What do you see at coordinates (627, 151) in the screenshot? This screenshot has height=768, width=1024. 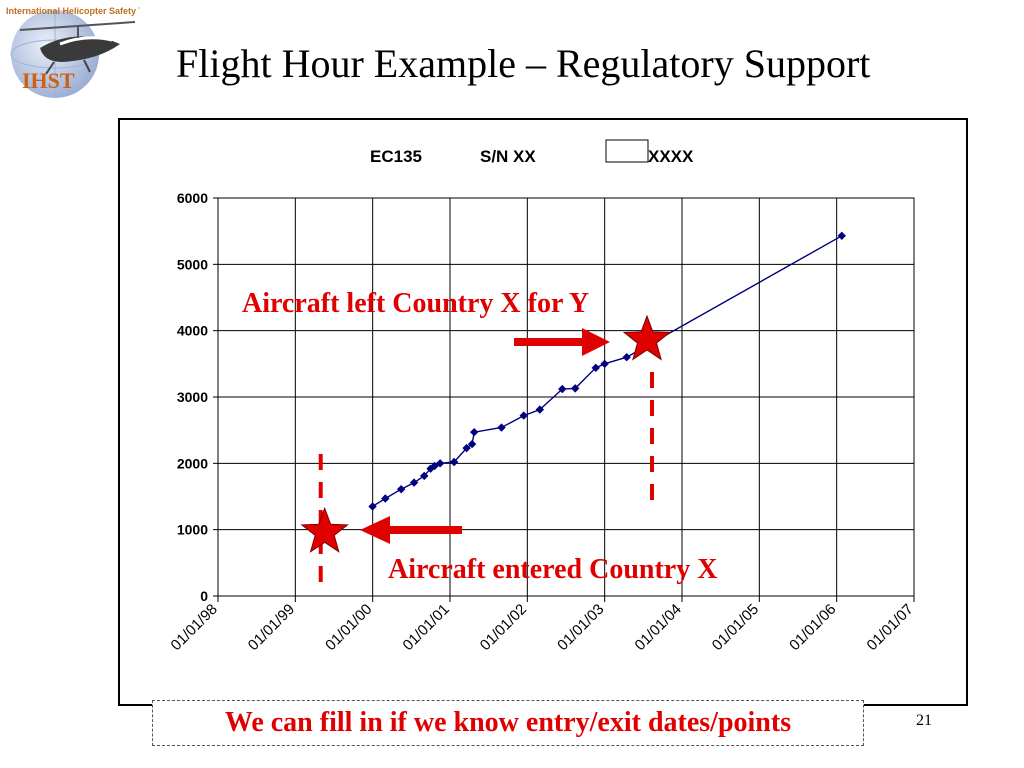 I see `chart-title-box` at bounding box center [627, 151].